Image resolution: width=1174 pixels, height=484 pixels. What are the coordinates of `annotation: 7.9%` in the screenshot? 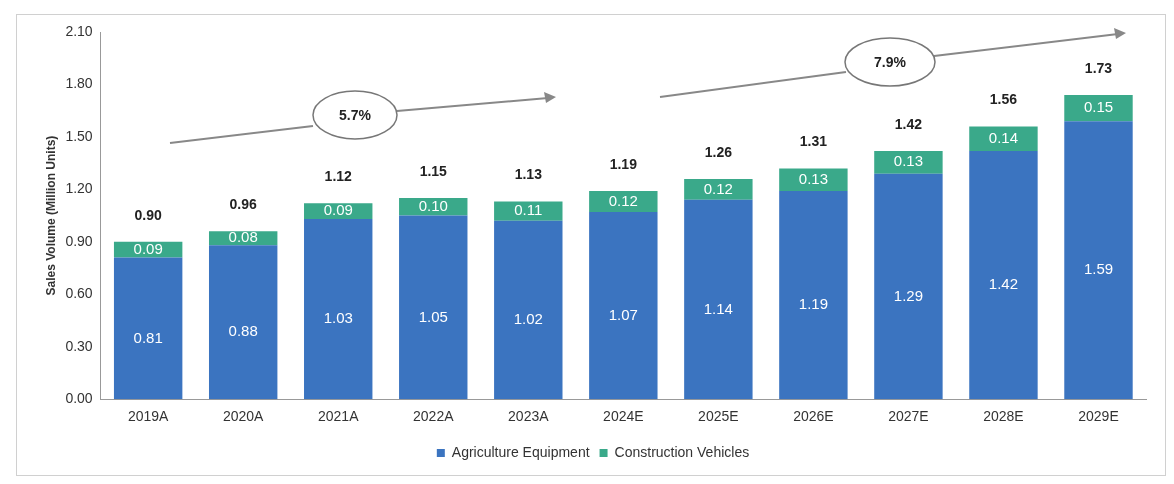 It's located at (890, 62).